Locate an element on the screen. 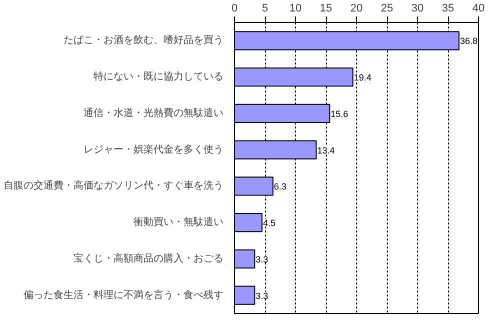 Image resolution: width=500 pixels, height=321 pixels. data-label: 6.3 is located at coordinates (280, 187).